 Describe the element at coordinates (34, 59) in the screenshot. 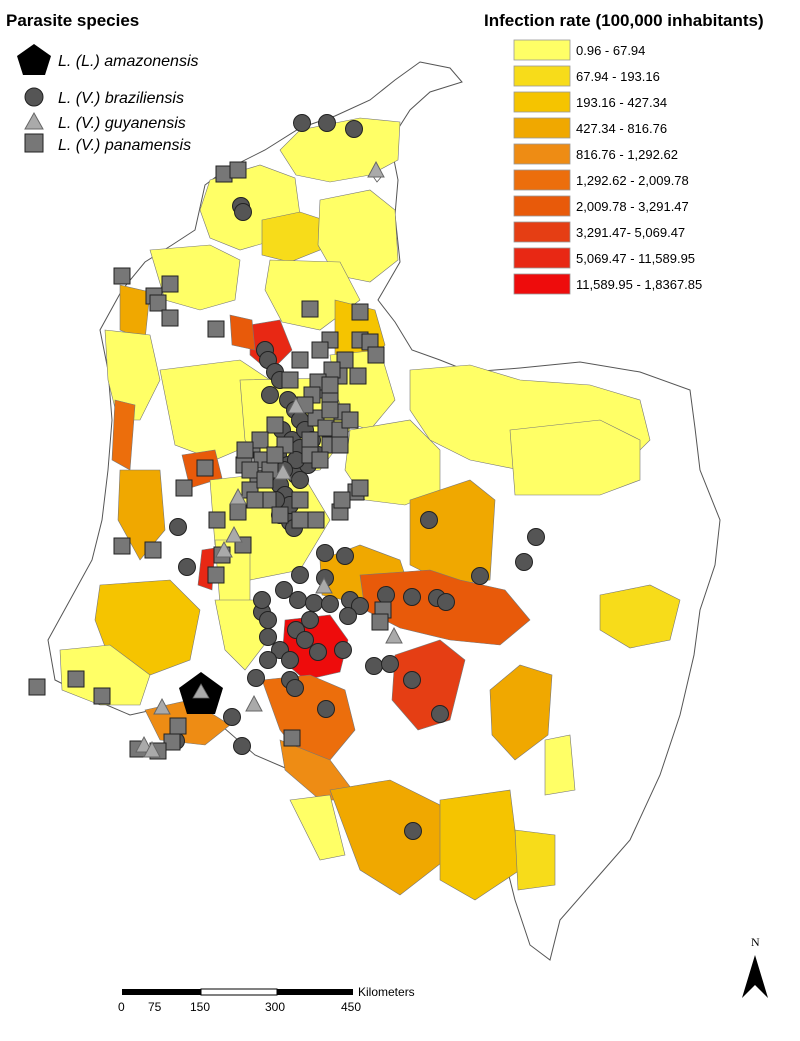

I see `pentagon-symbol` at that location.